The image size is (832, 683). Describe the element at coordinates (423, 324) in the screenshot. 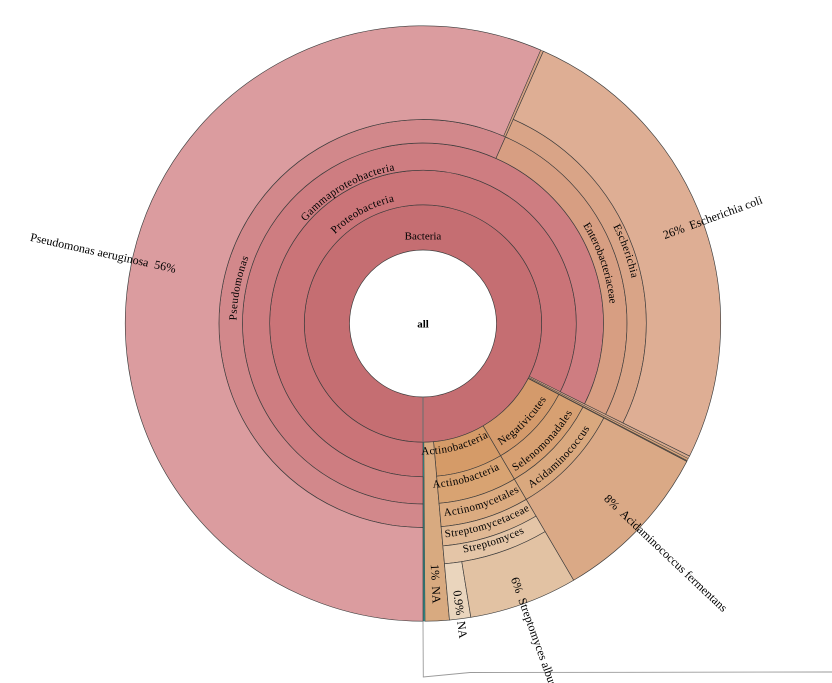

I see `svg-text: all` at that location.